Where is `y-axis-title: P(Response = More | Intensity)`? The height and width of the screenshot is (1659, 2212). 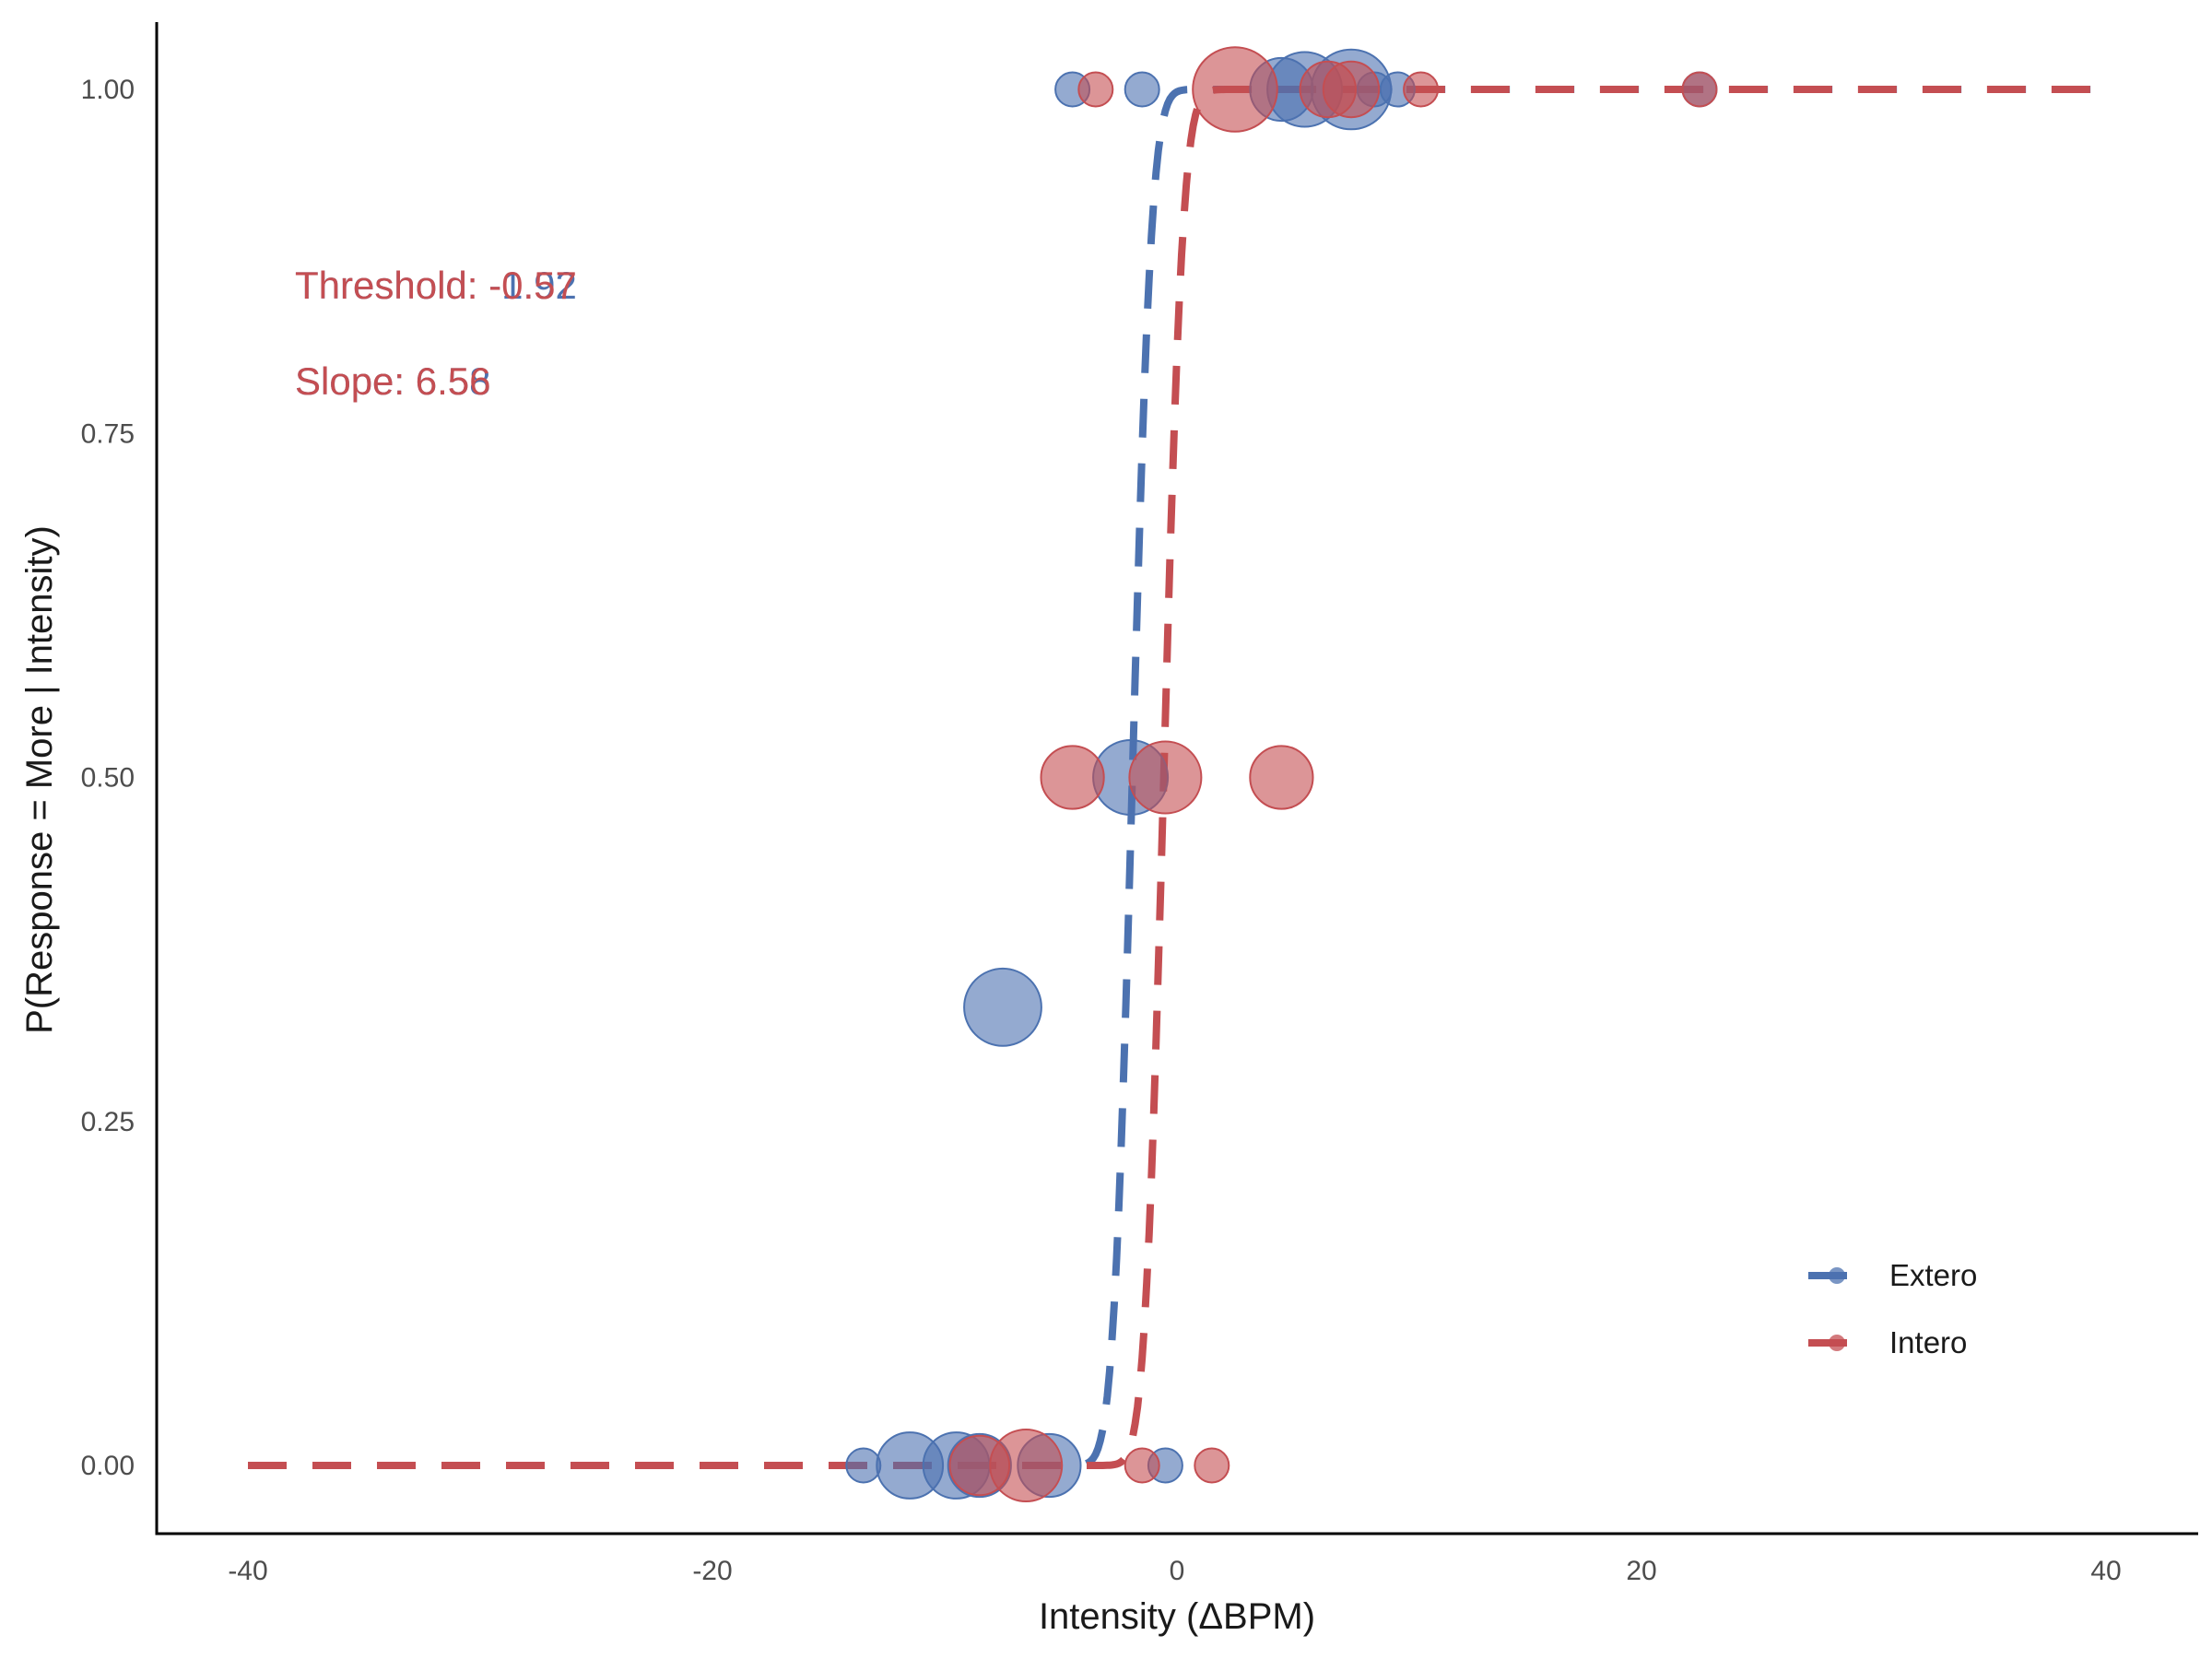
y-axis-title: P(Response = More | Intensity) is located at coordinates (39, 779).